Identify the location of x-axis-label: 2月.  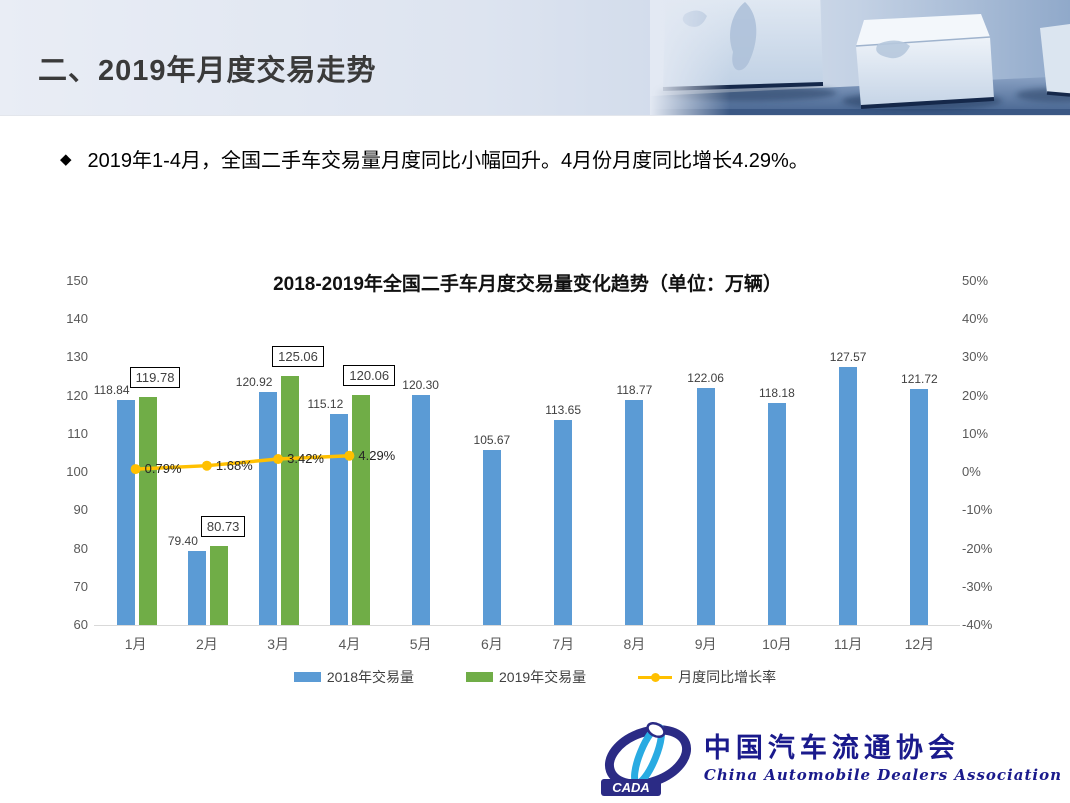
(206, 644).